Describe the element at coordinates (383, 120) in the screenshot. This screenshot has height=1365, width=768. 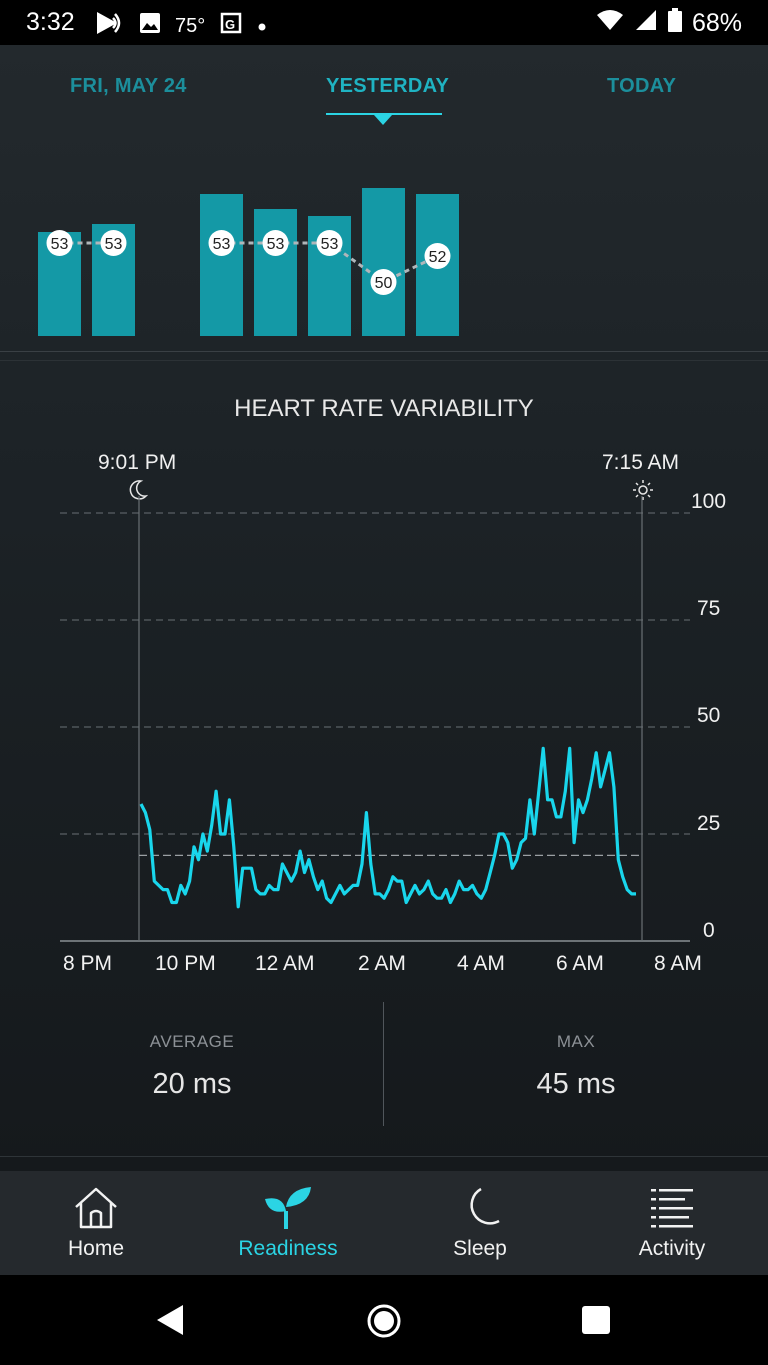
I see `tab-caret-icon` at that location.